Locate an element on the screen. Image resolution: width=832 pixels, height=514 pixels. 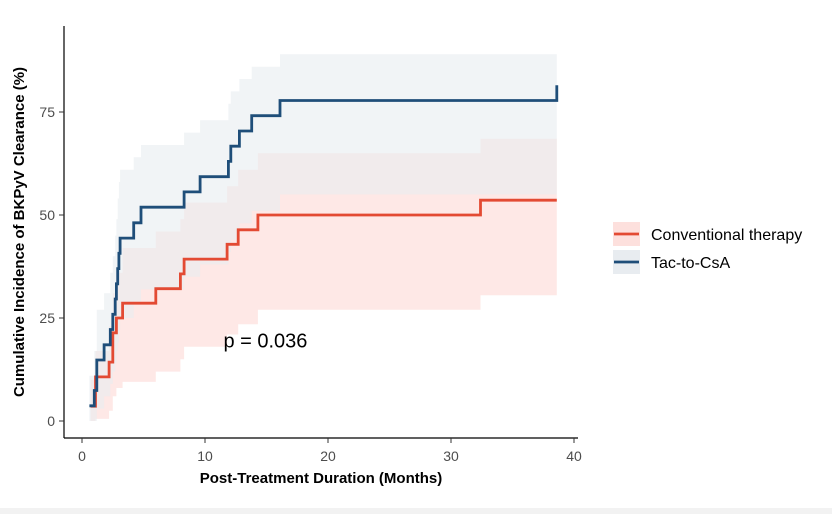
p-value-annotation: p = 0.036 is located at coordinates (265, 342).